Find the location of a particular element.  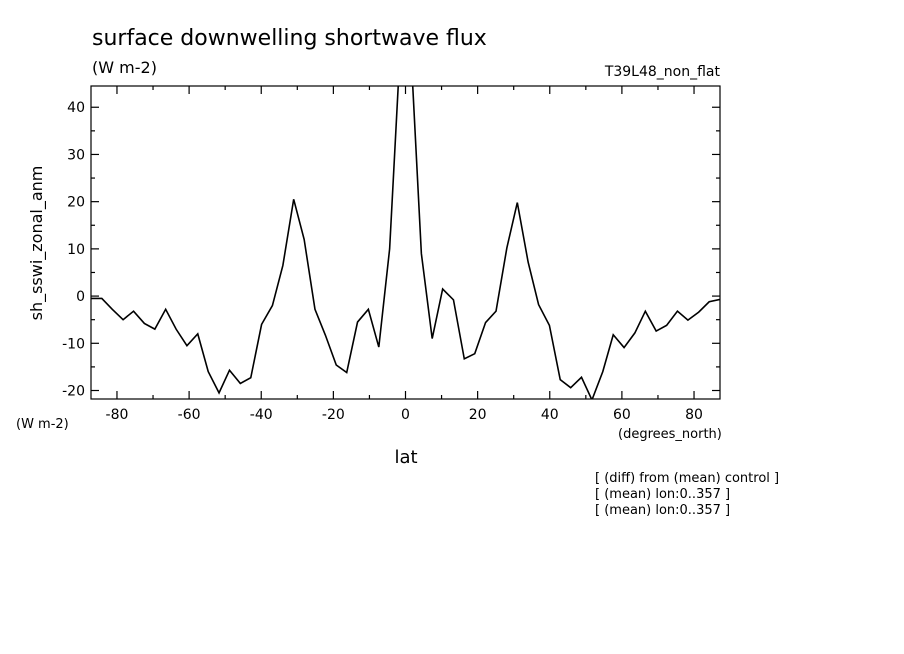

x-tick-label: 0 is located at coordinates (405, 415).